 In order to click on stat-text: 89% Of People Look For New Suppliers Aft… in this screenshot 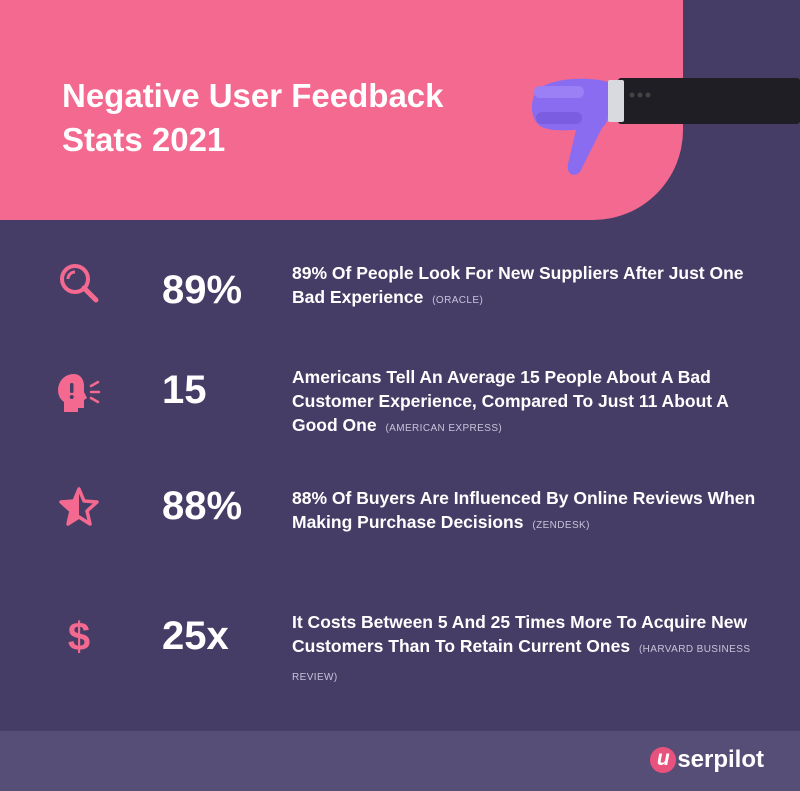, I will do `click(518, 285)`.